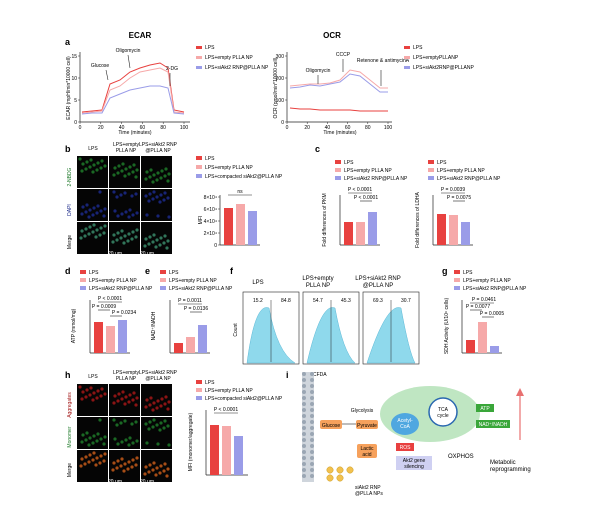 The width and height of the screenshot is (602, 515). I want to click on ocr-line-siakt2, so click(338, 83).